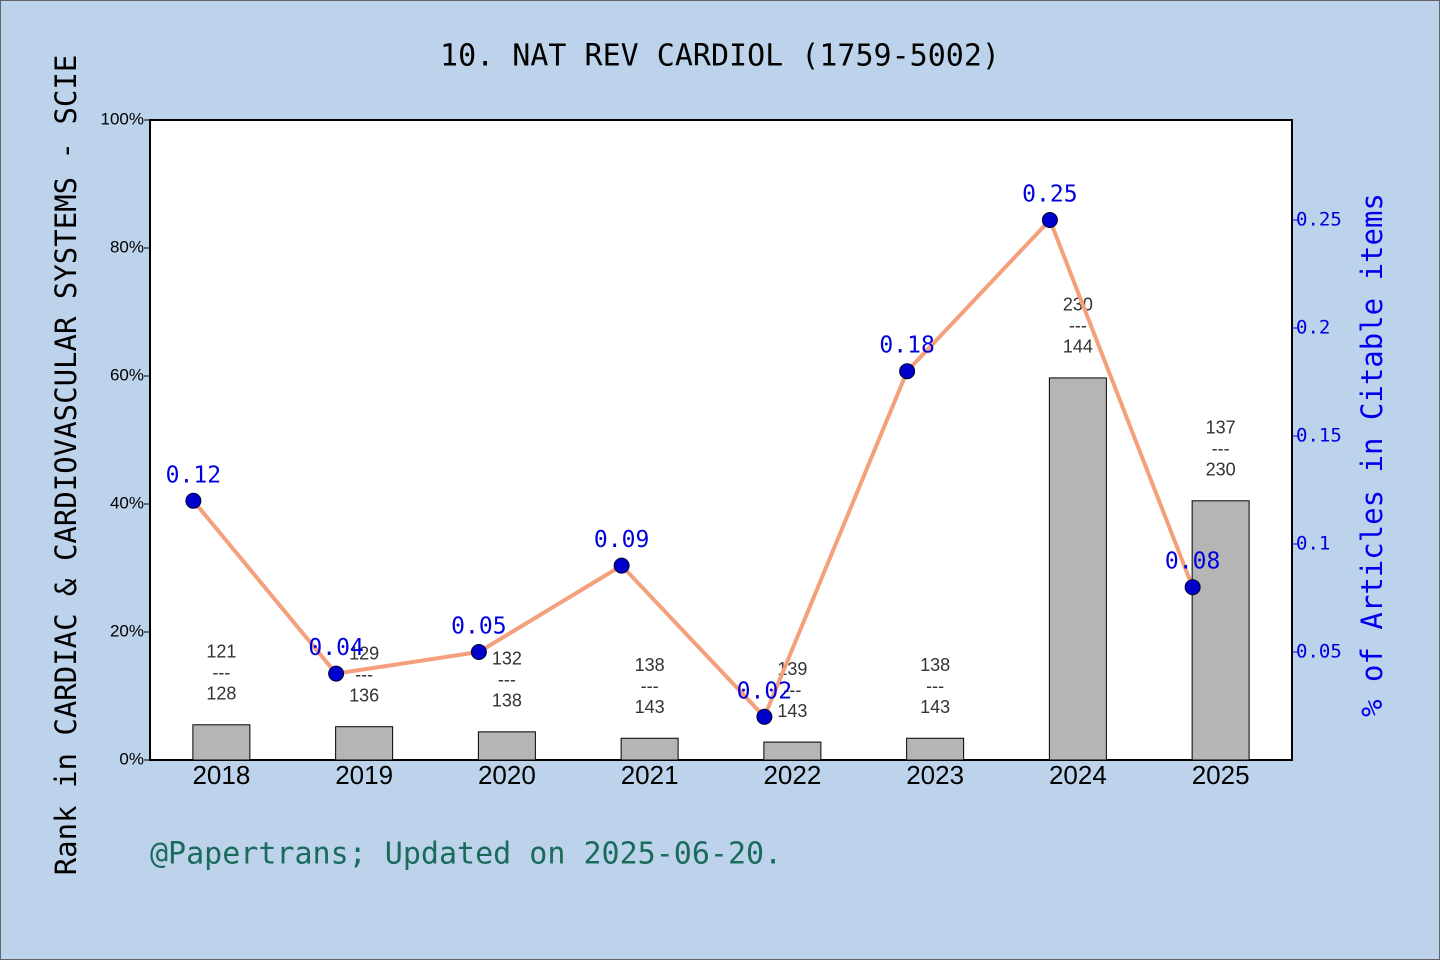 Image resolution: width=1440 pixels, height=960 pixels. I want to click on value-label: 0.05, so click(478, 627).